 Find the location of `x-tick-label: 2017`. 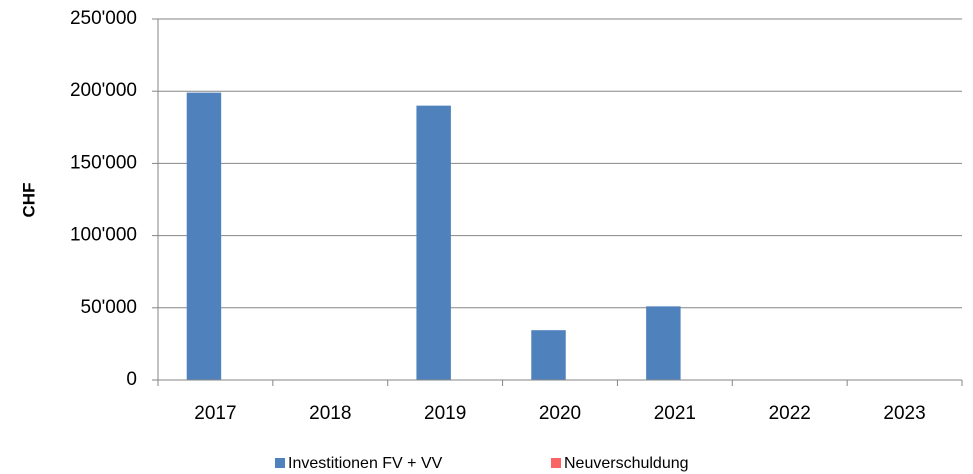

x-tick-label: 2017 is located at coordinates (215, 413).